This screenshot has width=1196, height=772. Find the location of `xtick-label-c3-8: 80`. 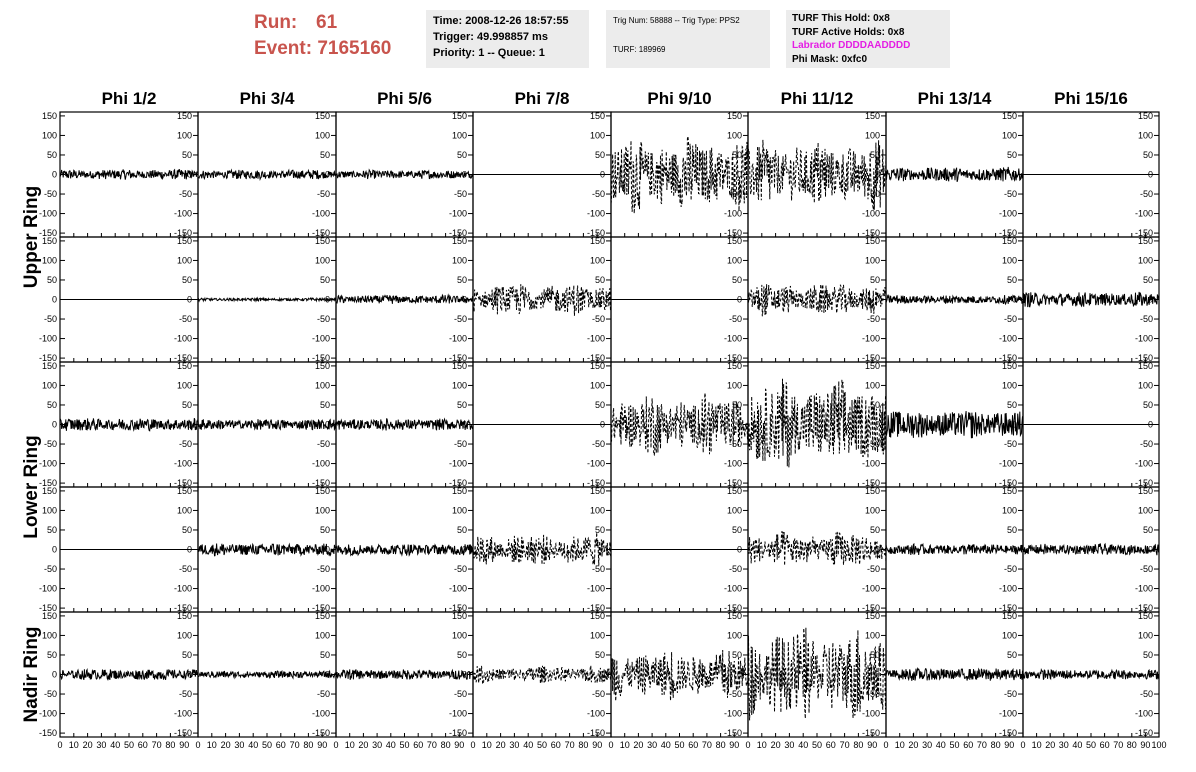

xtick-label-c3-8: 80 is located at coordinates (446, 745).